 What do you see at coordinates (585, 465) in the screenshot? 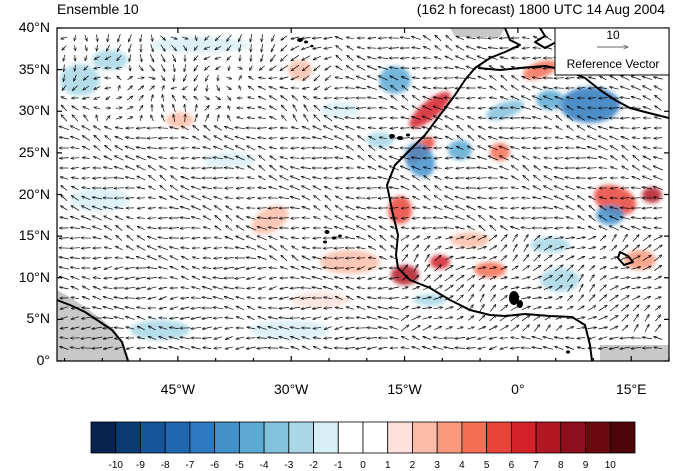
I see `colorbar-label: 9` at bounding box center [585, 465].